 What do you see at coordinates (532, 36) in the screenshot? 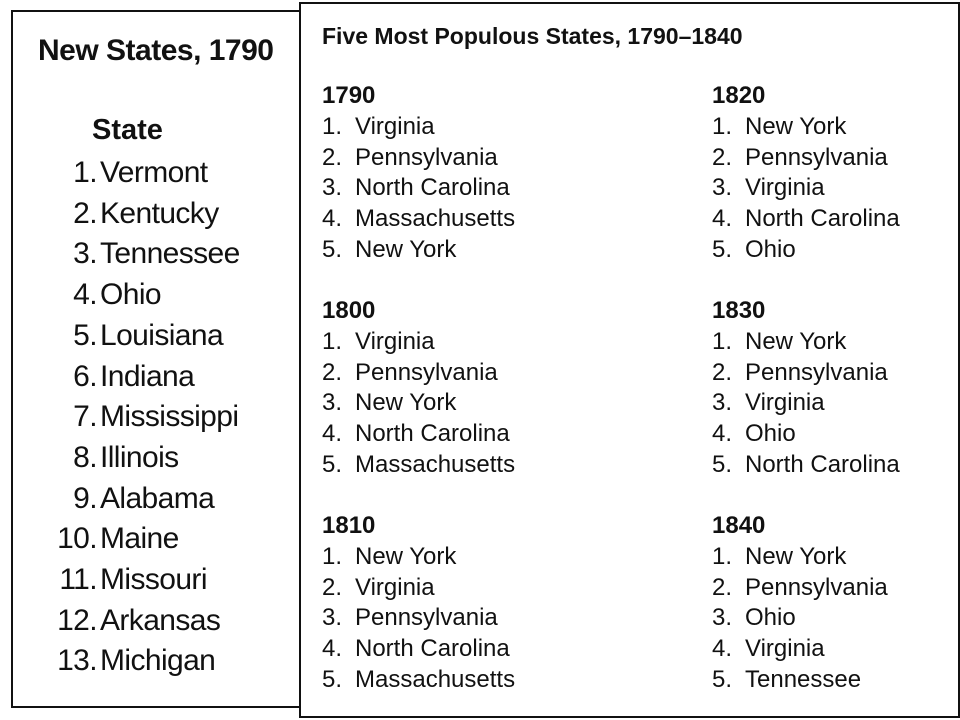
I see `panel-title: Five Most Populous States, 1790–1840` at bounding box center [532, 36].